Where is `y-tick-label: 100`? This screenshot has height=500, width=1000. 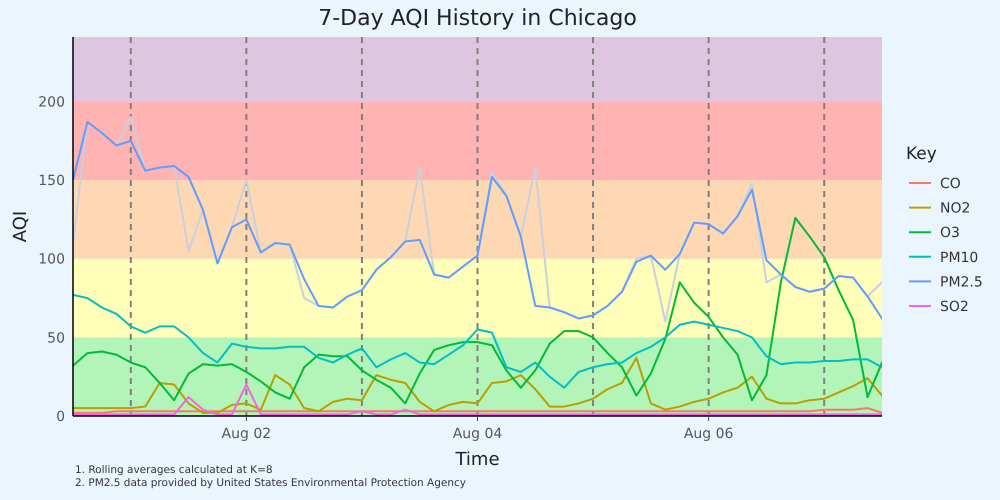 y-tick-label: 100 is located at coordinates (51, 260).